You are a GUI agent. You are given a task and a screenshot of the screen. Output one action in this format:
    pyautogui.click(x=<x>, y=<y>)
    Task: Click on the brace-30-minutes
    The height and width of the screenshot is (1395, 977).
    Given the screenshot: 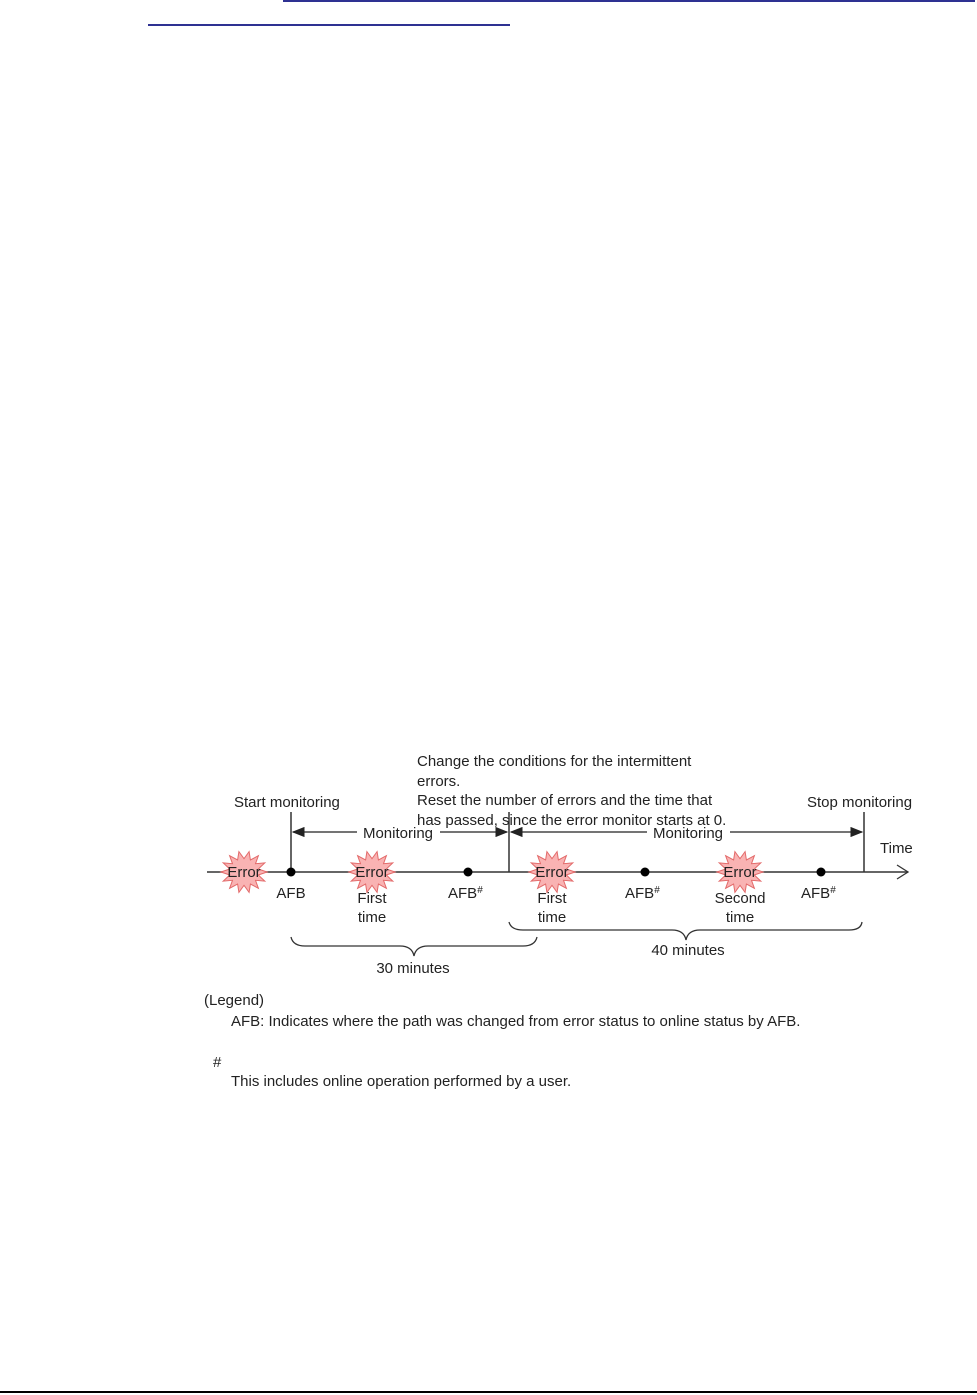 What is the action you would take?
    pyautogui.click(x=414, y=946)
    